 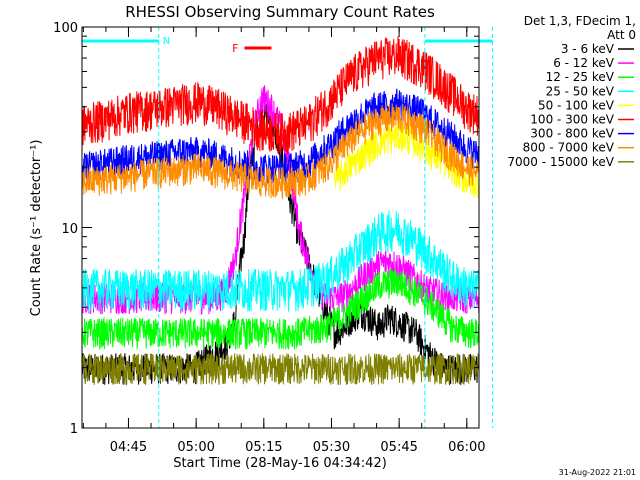 I want to click on x-axis-tick-label: 04:45, so click(x=128, y=447).